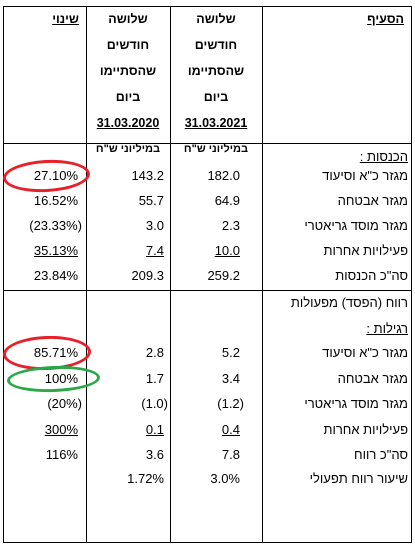 The image size is (415, 545). What do you see at coordinates (61, 378) in the screenshot?
I see `profit-row-change: 100%` at bounding box center [61, 378].